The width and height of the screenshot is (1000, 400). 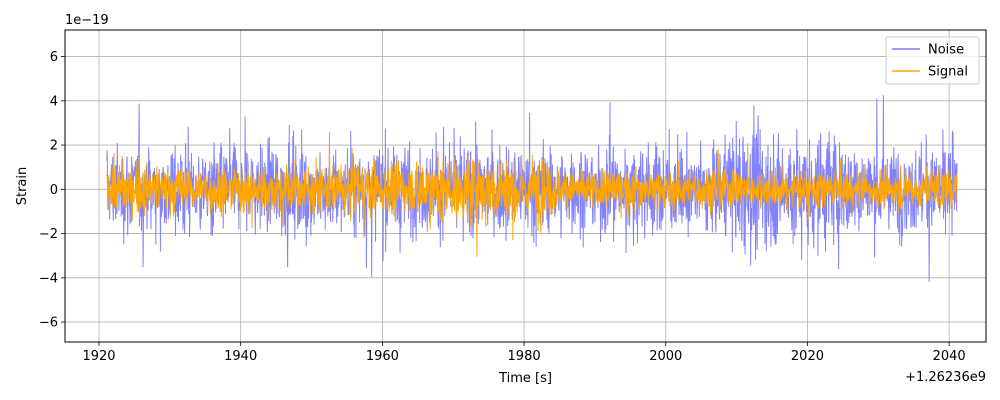 I want to click on x-offset-label: +1.26236e9, so click(x=945, y=377).